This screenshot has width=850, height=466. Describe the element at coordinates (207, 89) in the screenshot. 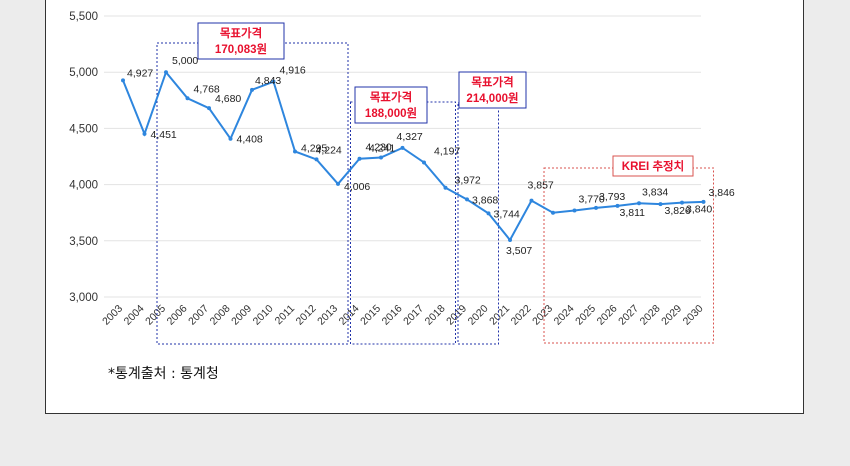

I see `data-label: 4,768` at that location.